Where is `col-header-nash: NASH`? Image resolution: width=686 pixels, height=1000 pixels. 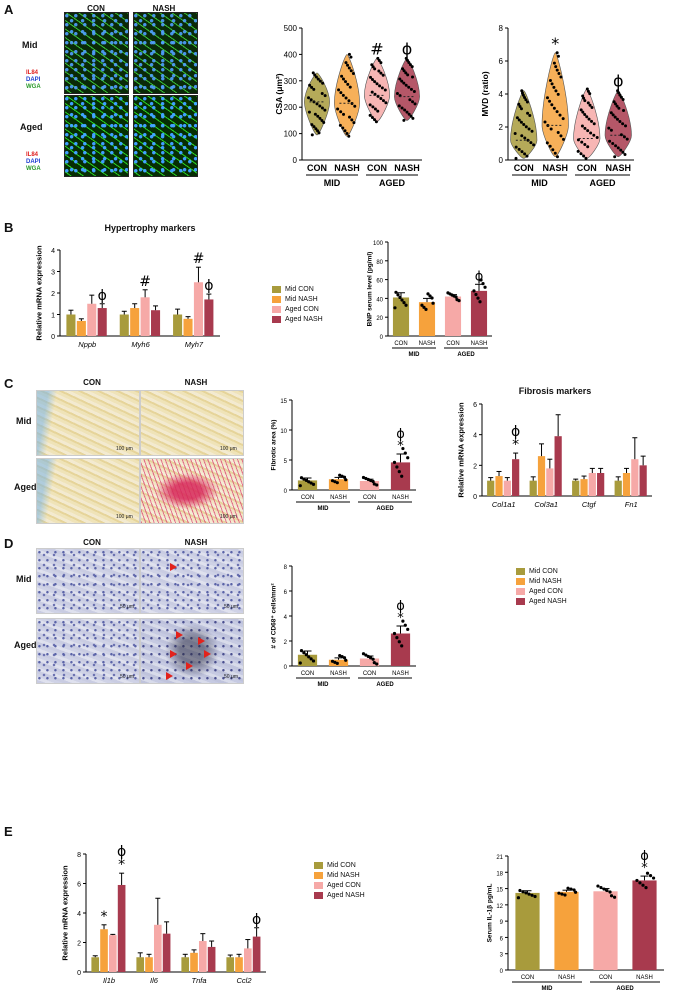
col-header-nash: NASH is located at coordinates (164, 8).